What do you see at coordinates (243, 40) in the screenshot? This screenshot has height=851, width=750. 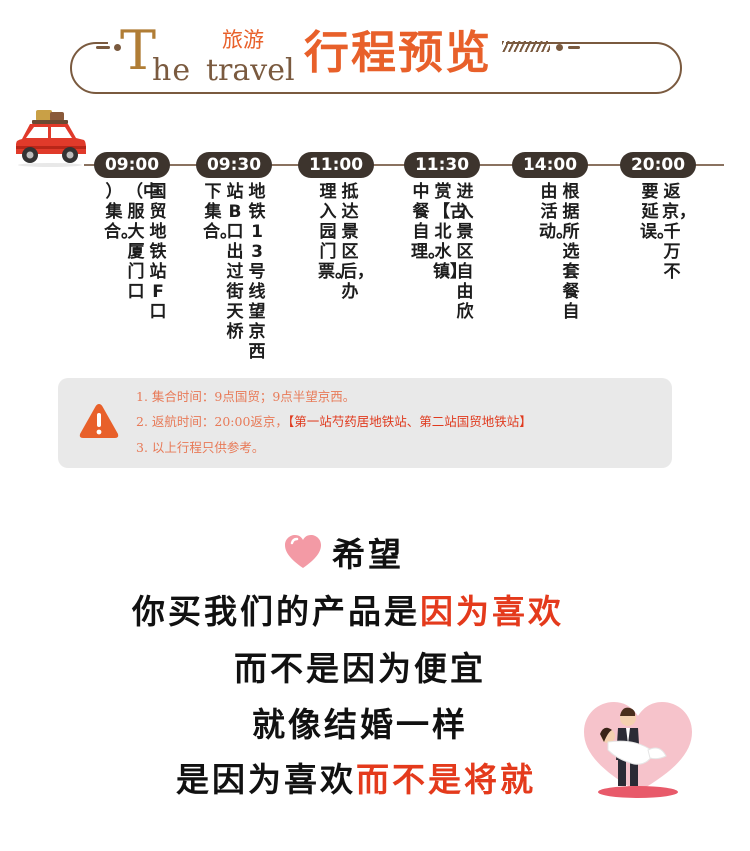 I see `header-lvyou: 旅游` at bounding box center [243, 40].